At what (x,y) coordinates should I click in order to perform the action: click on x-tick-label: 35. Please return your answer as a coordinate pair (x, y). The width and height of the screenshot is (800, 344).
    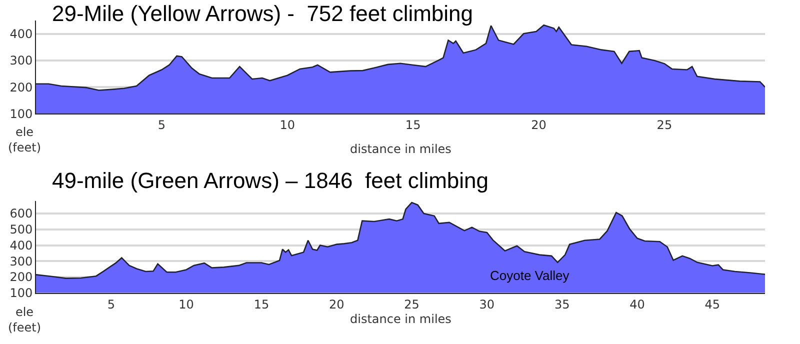
    Looking at the image, I should click on (562, 304).